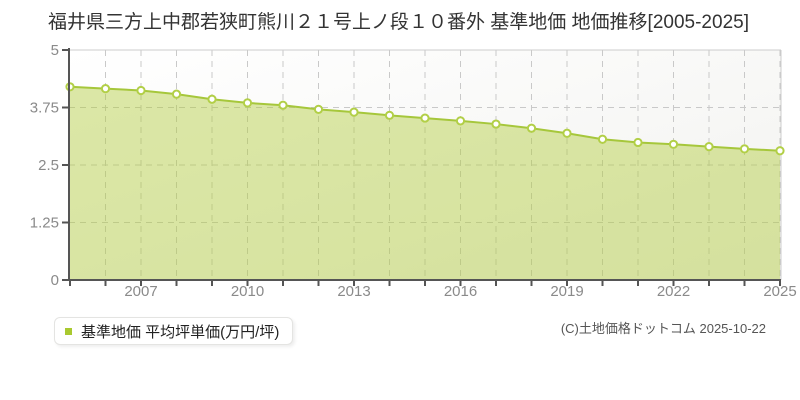 This screenshot has width=800, height=400. I want to click on svg-text: 2007, so click(140, 291).